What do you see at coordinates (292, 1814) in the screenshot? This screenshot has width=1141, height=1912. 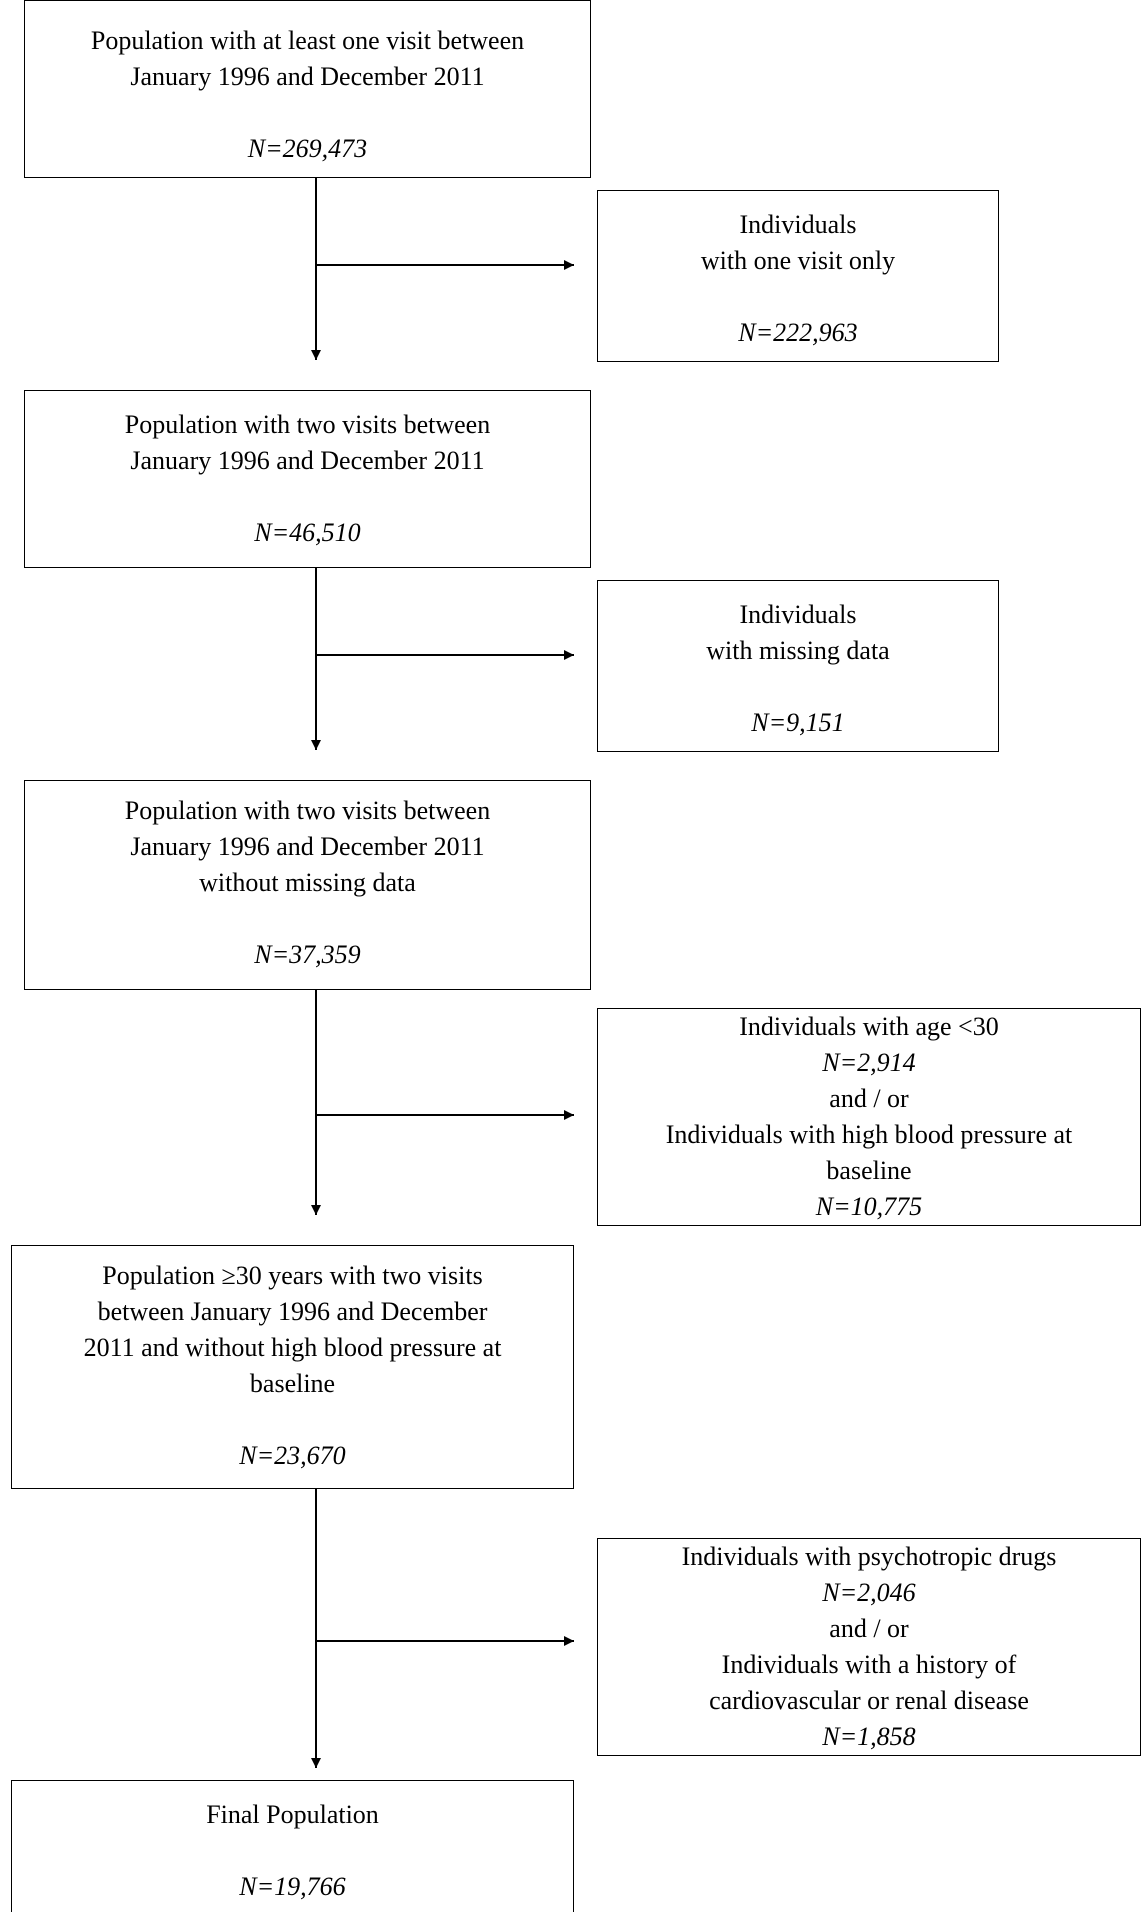 I see `step-text-line: Final Population` at bounding box center [292, 1814].